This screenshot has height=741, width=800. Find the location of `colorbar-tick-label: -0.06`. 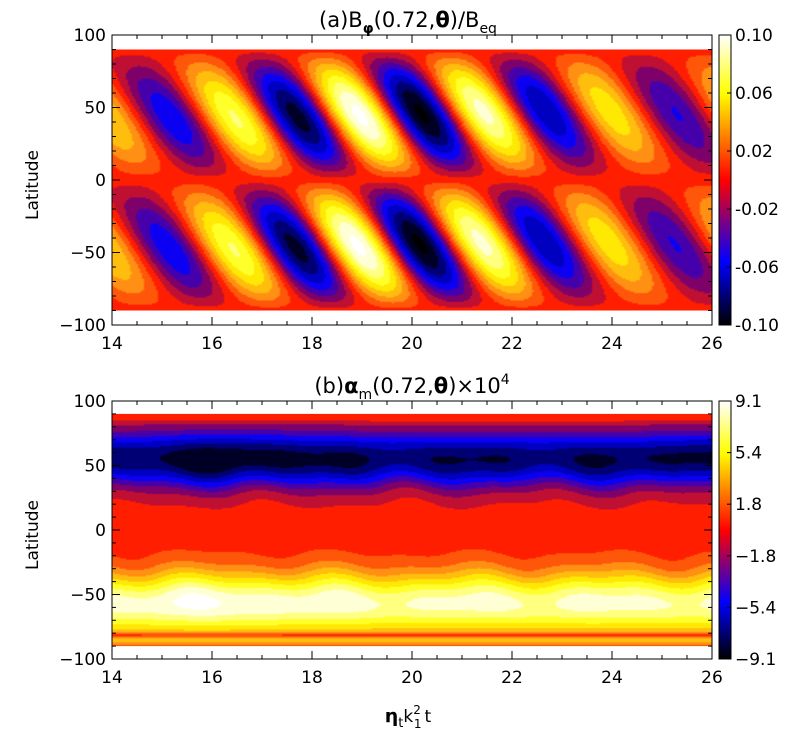

colorbar-tick-label: -0.06 is located at coordinates (757, 268).